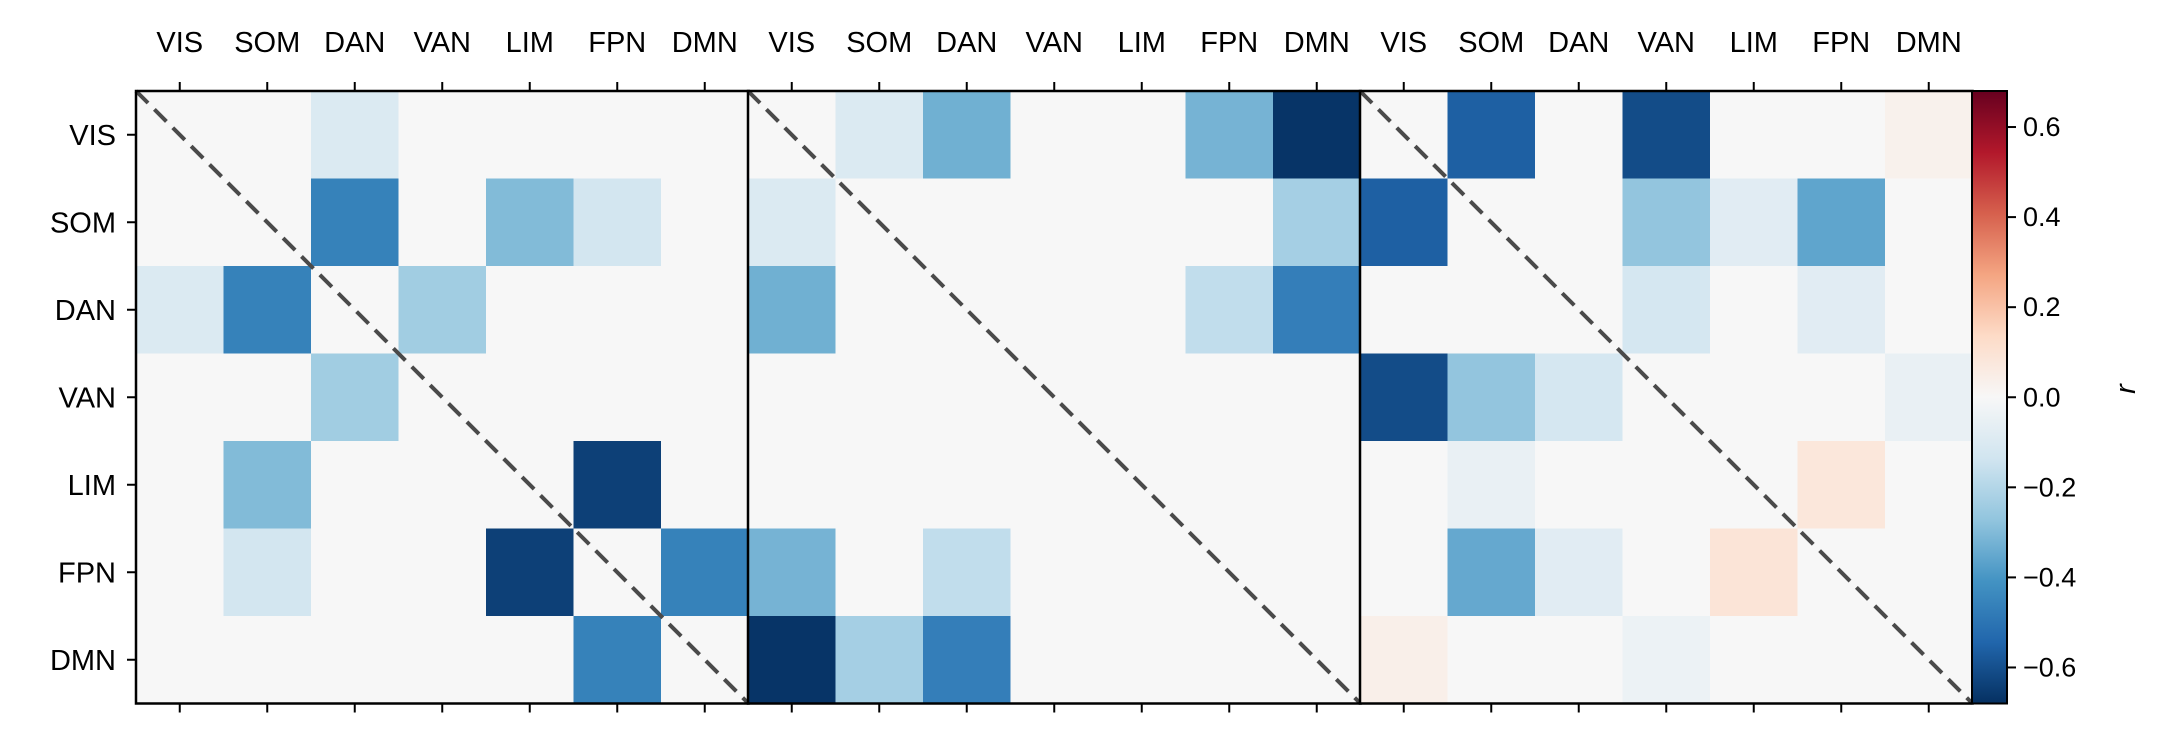 The width and height of the screenshot is (2167, 731). I want to click on y-tick-label: LIM, so click(92, 486).